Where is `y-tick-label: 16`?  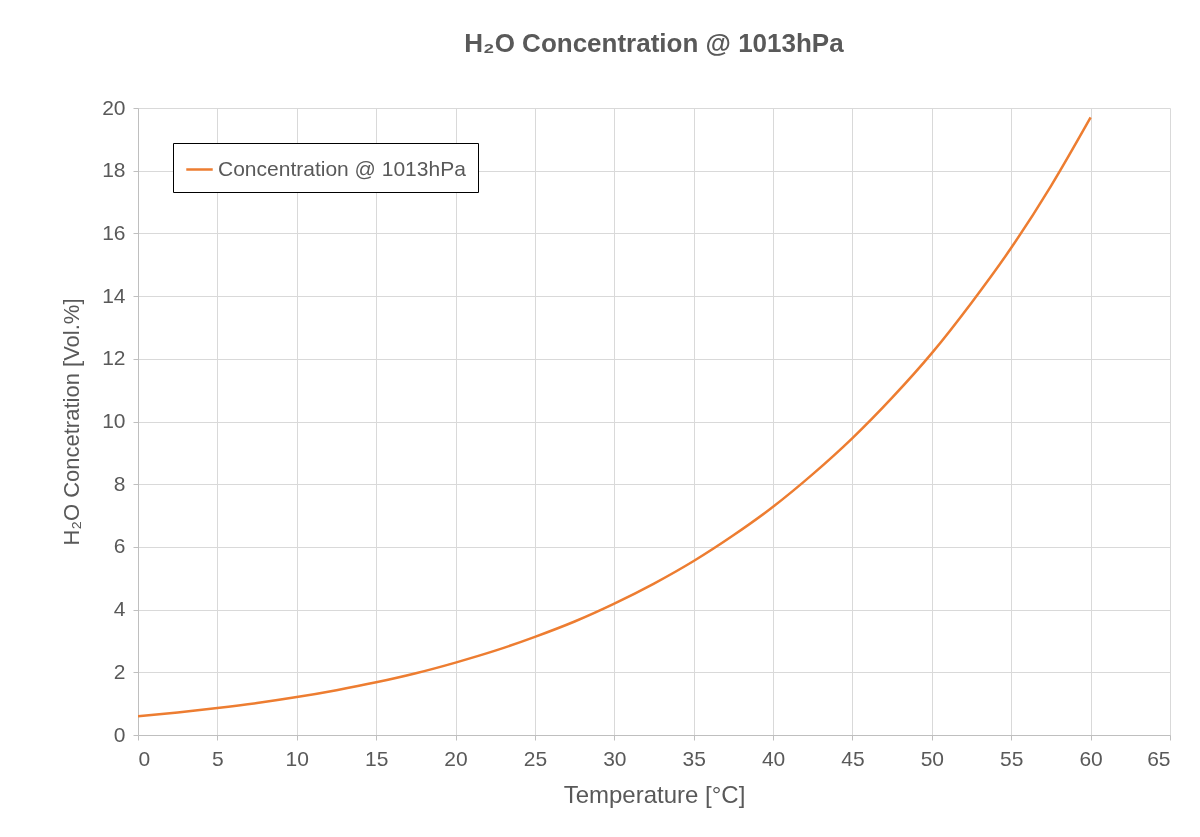 y-tick-label: 16 is located at coordinates (114, 232).